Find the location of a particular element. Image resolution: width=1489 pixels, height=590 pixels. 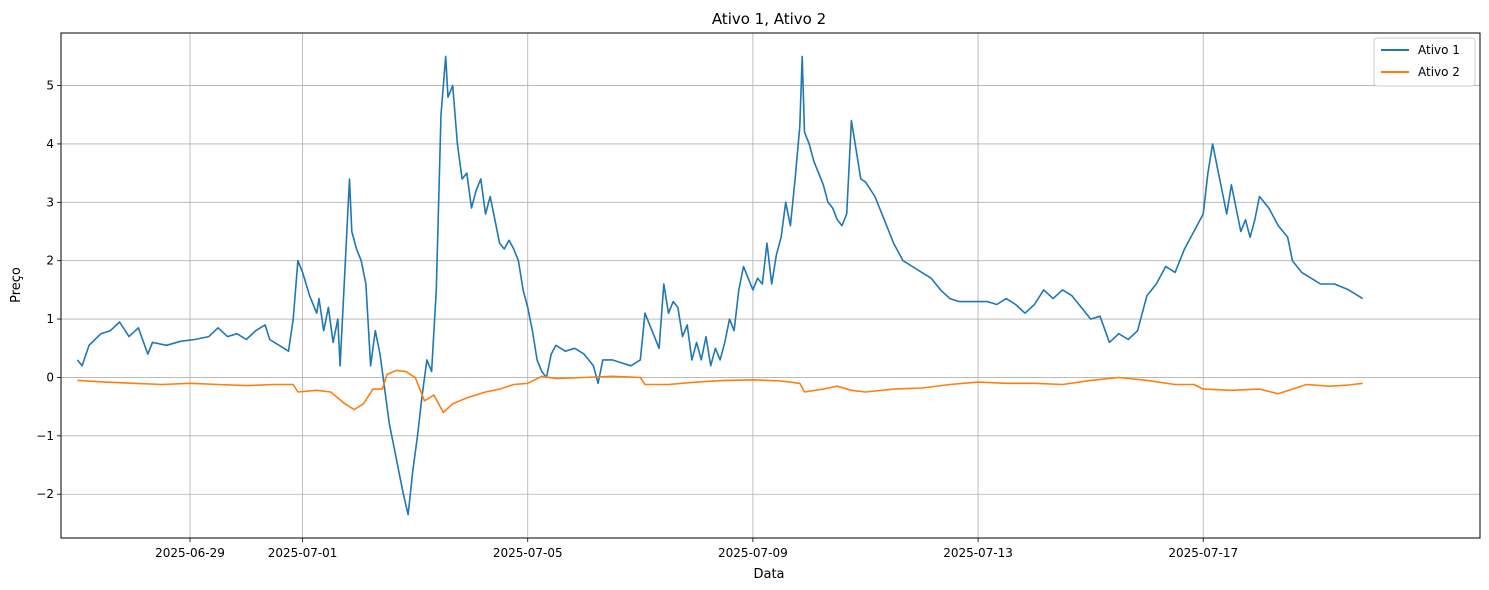

y-tick-label: 2 is located at coordinates (50, 261).